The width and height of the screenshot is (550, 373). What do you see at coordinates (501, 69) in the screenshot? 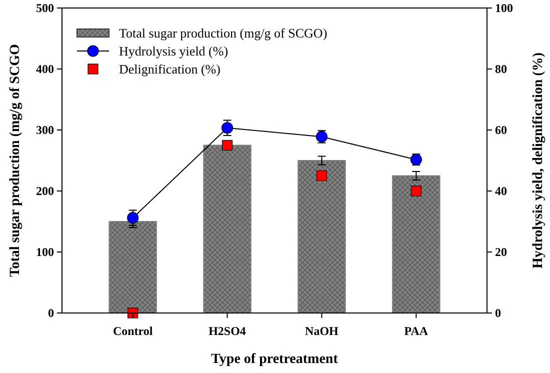
I see `y2-tick-label: 80` at bounding box center [501, 69].